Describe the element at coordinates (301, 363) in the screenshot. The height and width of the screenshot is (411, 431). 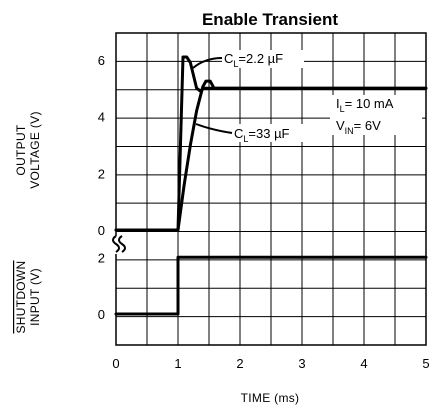
I see `x-tick-label: 3` at that location.